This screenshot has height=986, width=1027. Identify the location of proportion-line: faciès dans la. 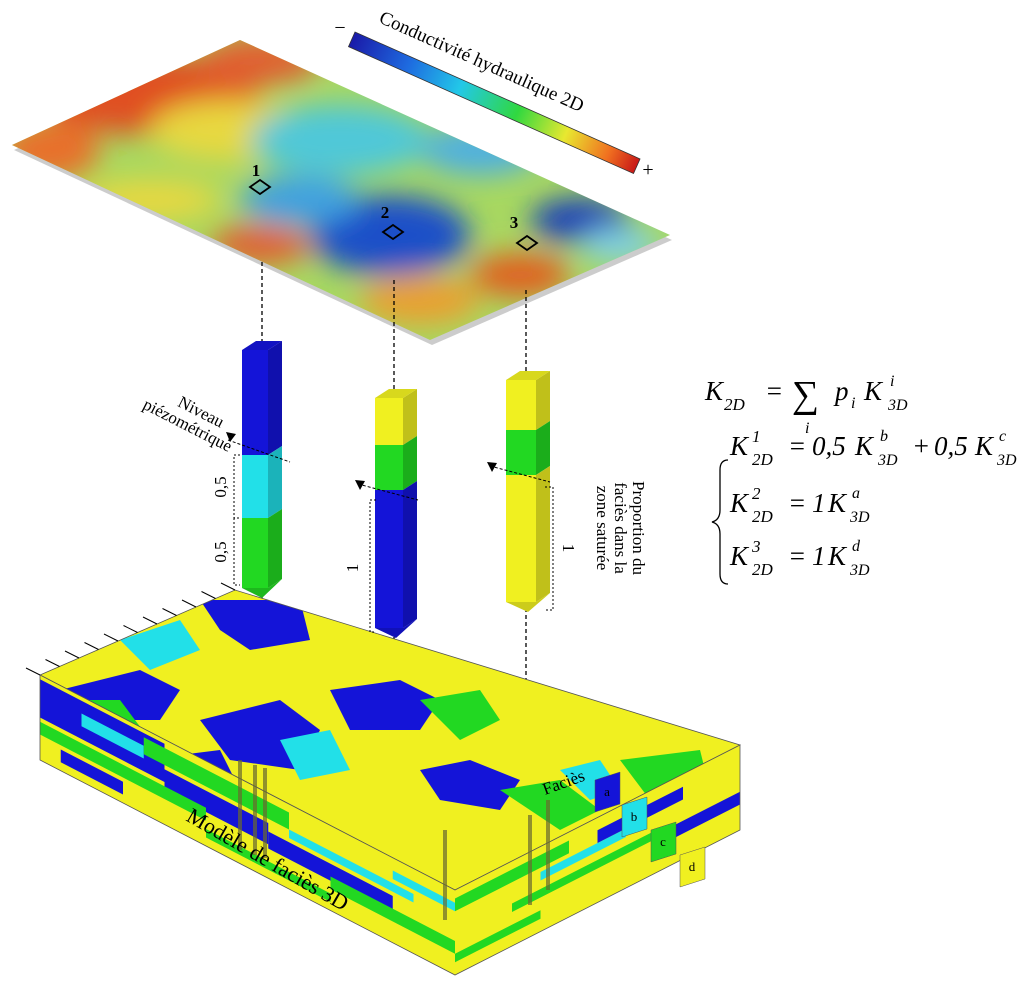
(620, 528).